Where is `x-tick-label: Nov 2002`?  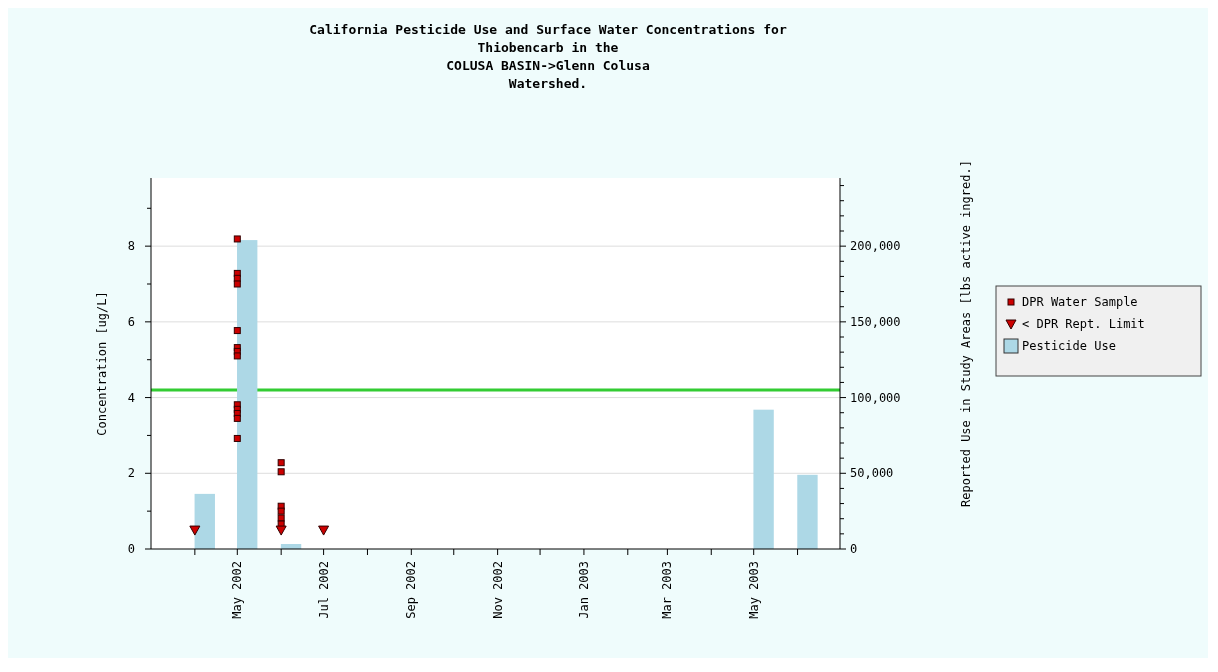 x-tick-label: Nov 2002 is located at coordinates (497, 590).